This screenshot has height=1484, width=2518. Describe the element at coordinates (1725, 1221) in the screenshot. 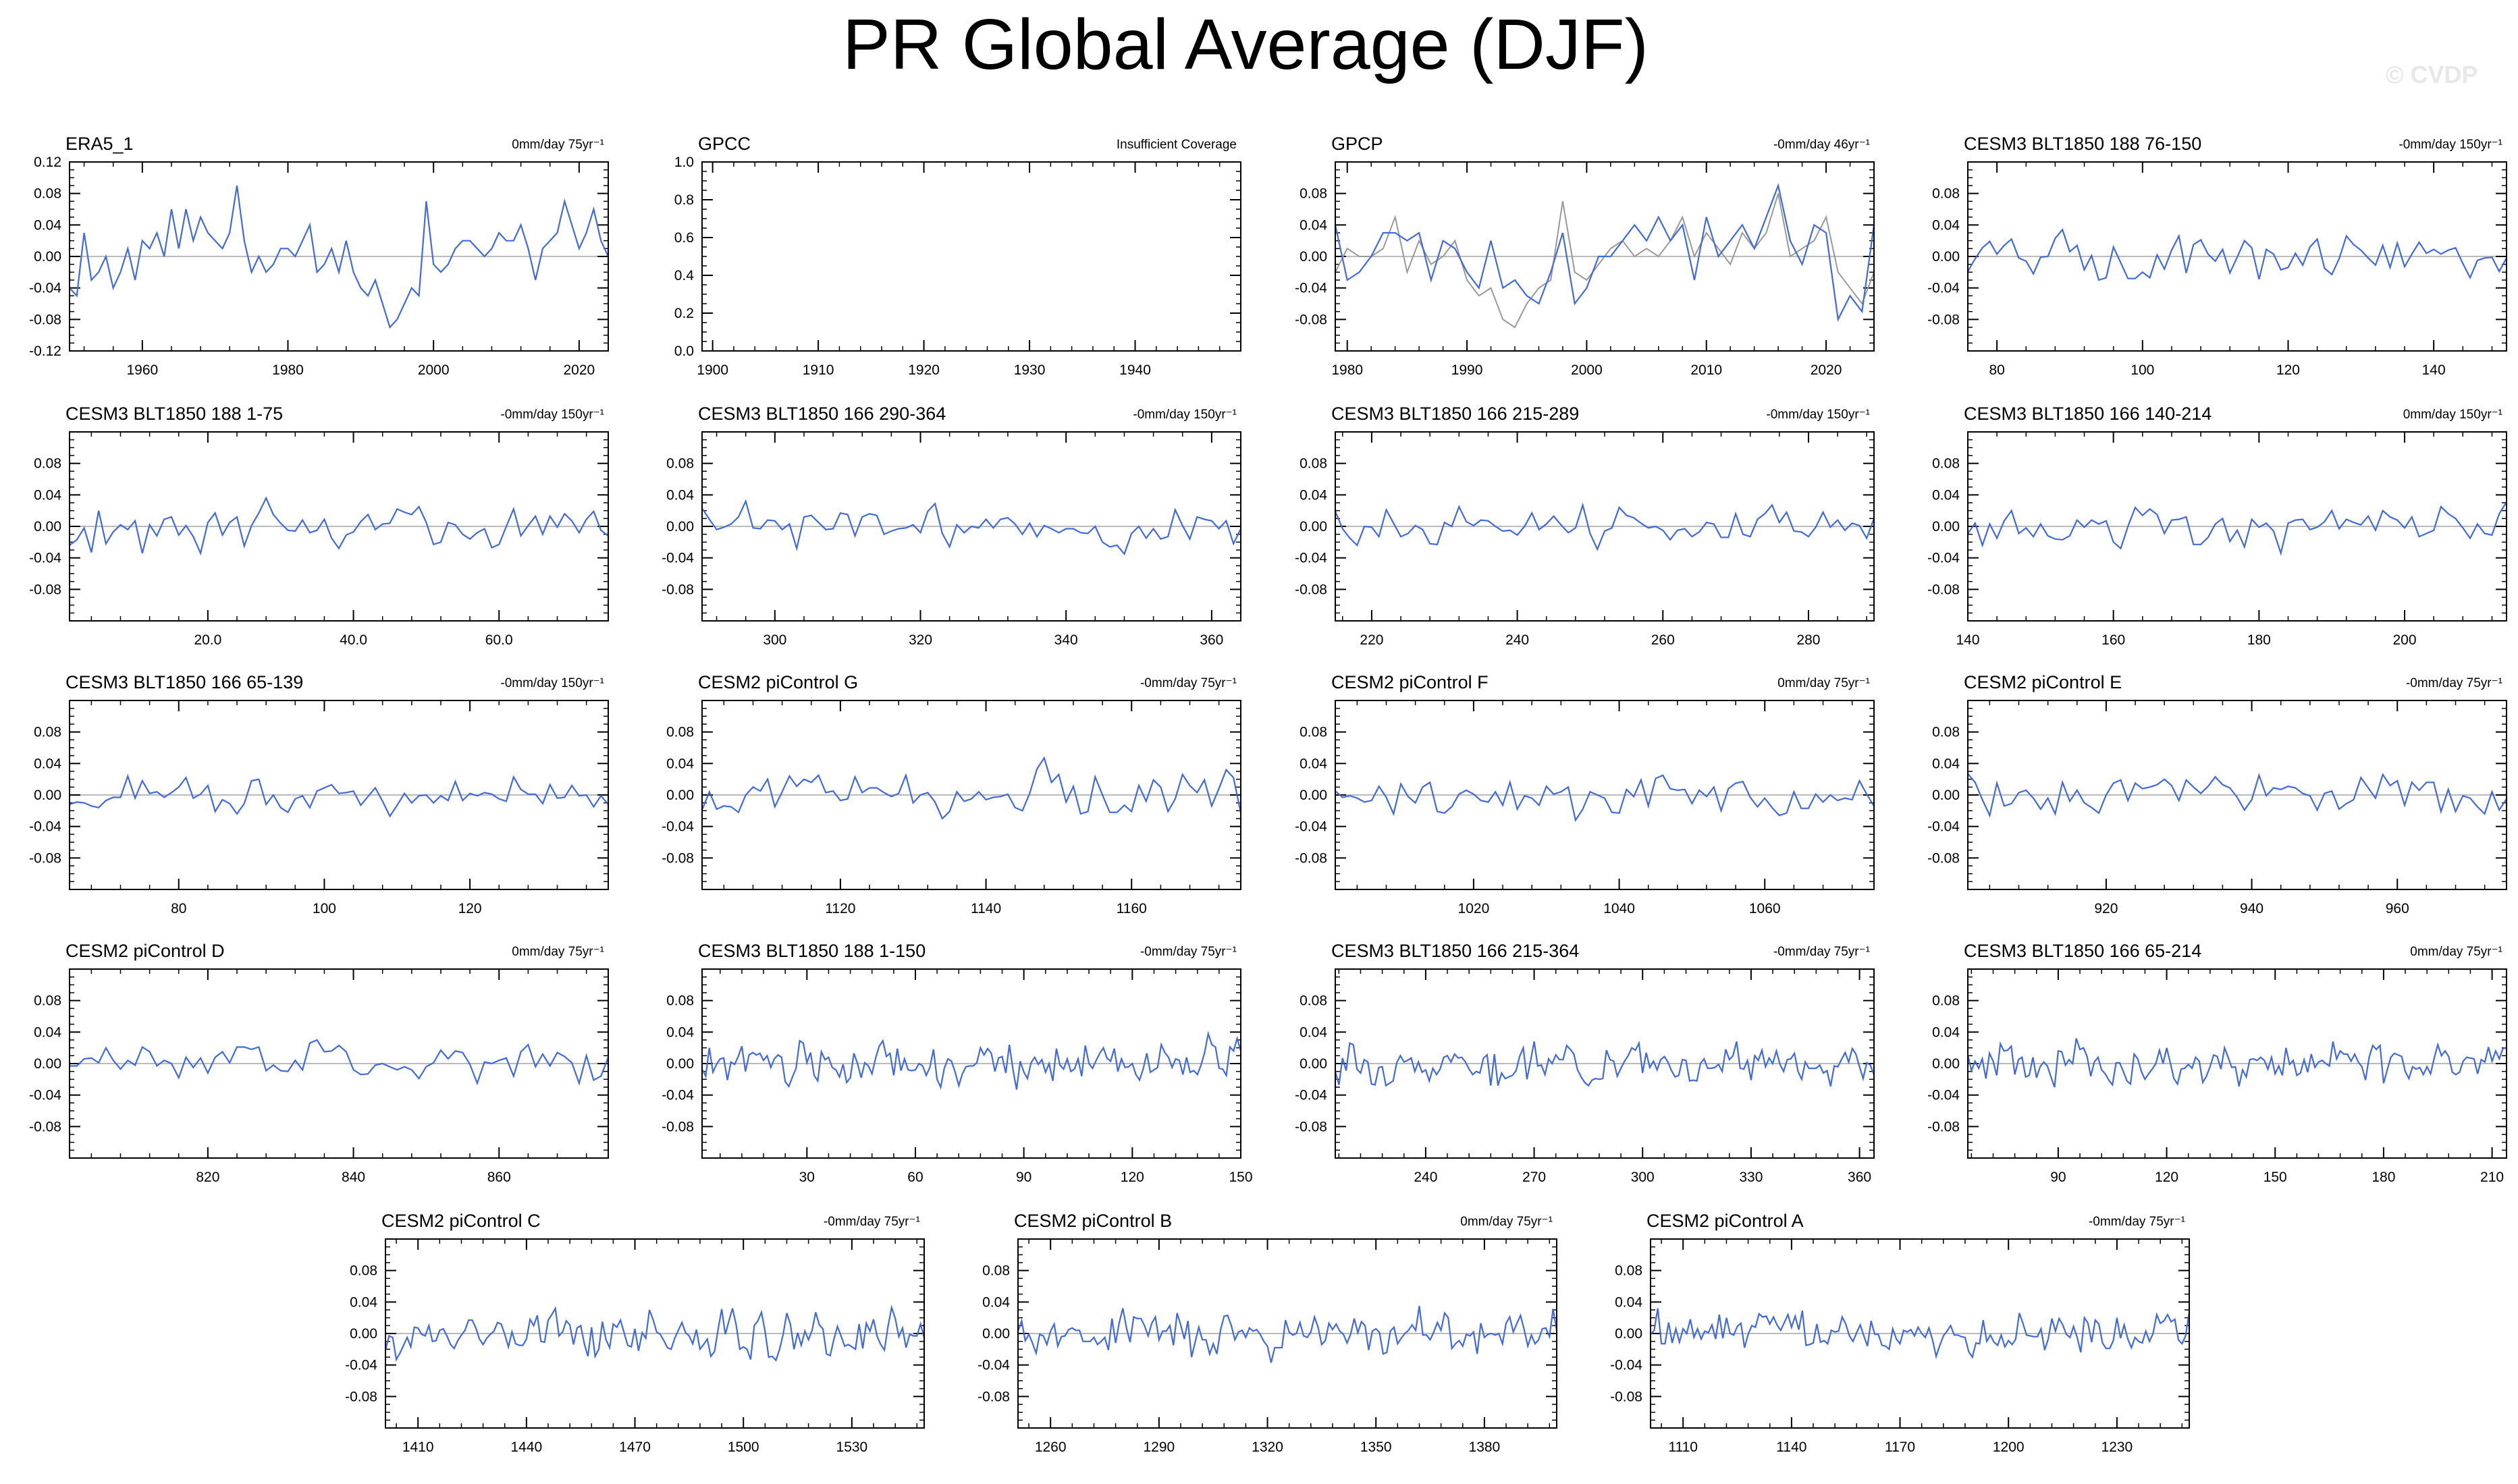

I see `panel-title: CESM2 piControl A` at that location.